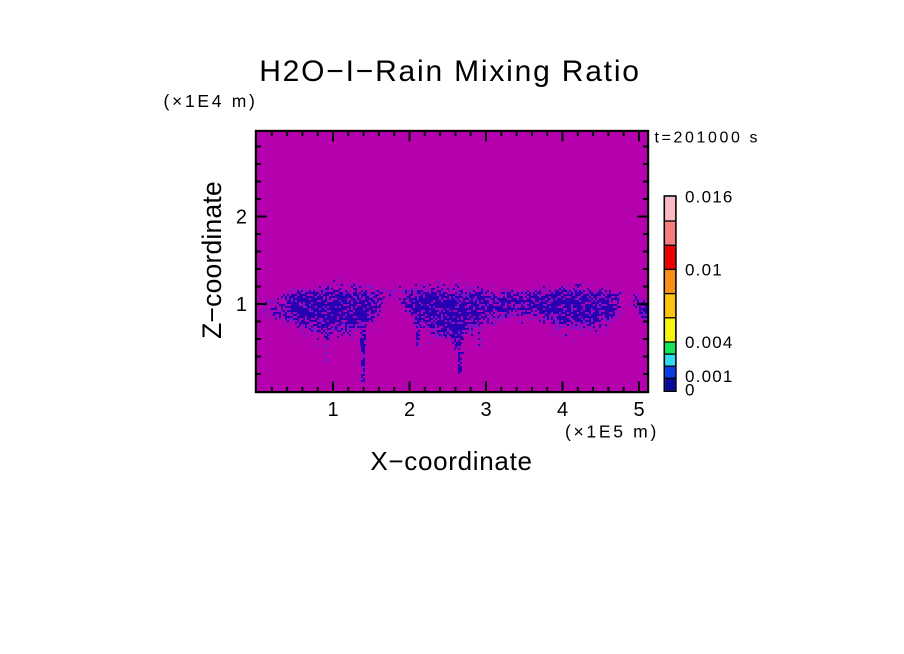 This screenshot has height=654, width=904. What do you see at coordinates (450, 71) in the screenshot?
I see `svg-text: H2O−I−Rain Mixing Ratio` at bounding box center [450, 71].